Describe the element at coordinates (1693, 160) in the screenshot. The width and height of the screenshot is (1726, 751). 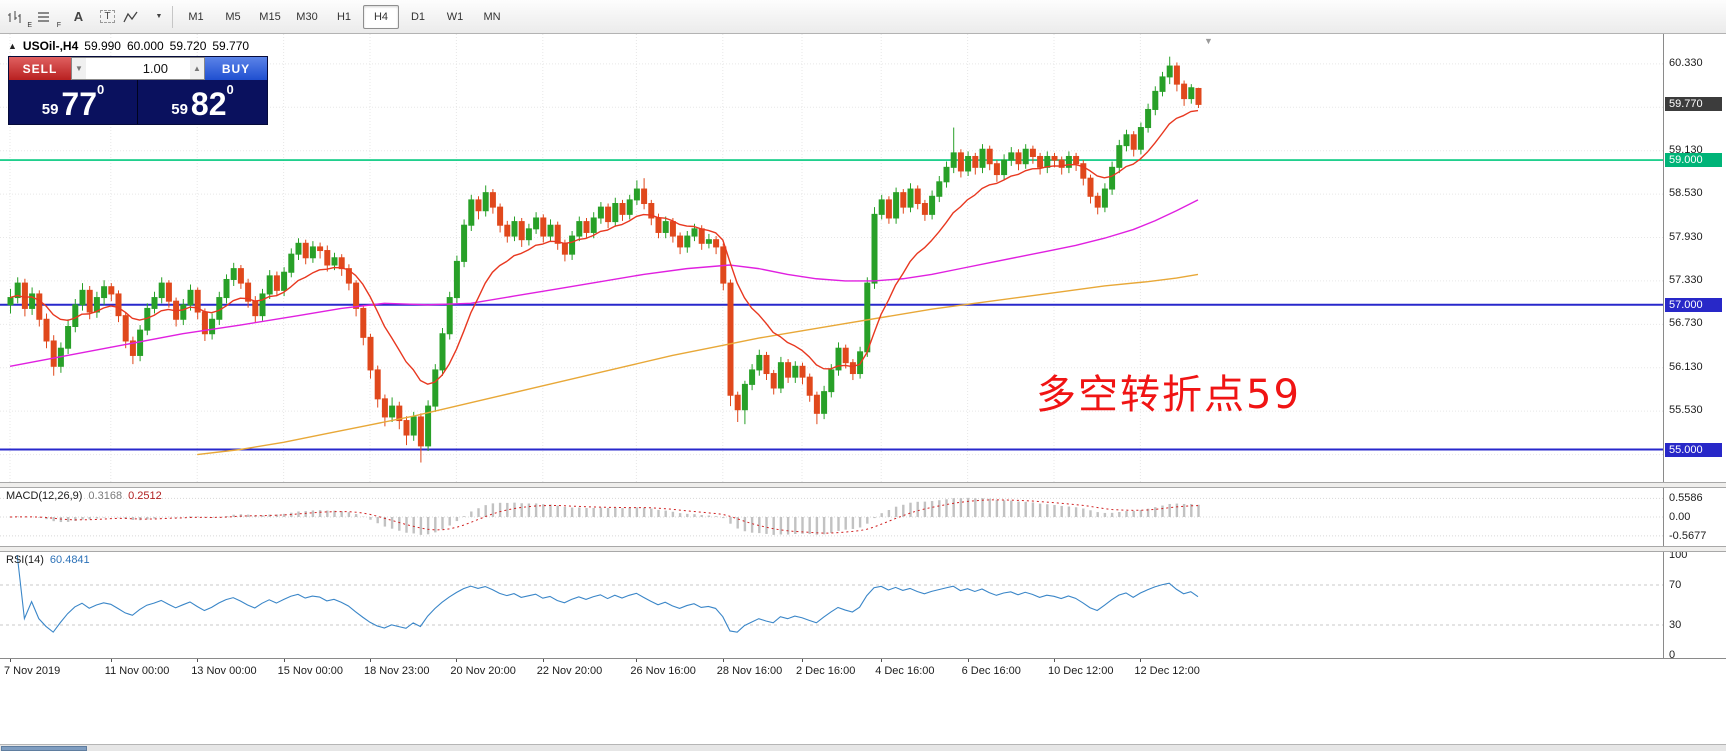
I see `price-badge: 59.000` at that location.